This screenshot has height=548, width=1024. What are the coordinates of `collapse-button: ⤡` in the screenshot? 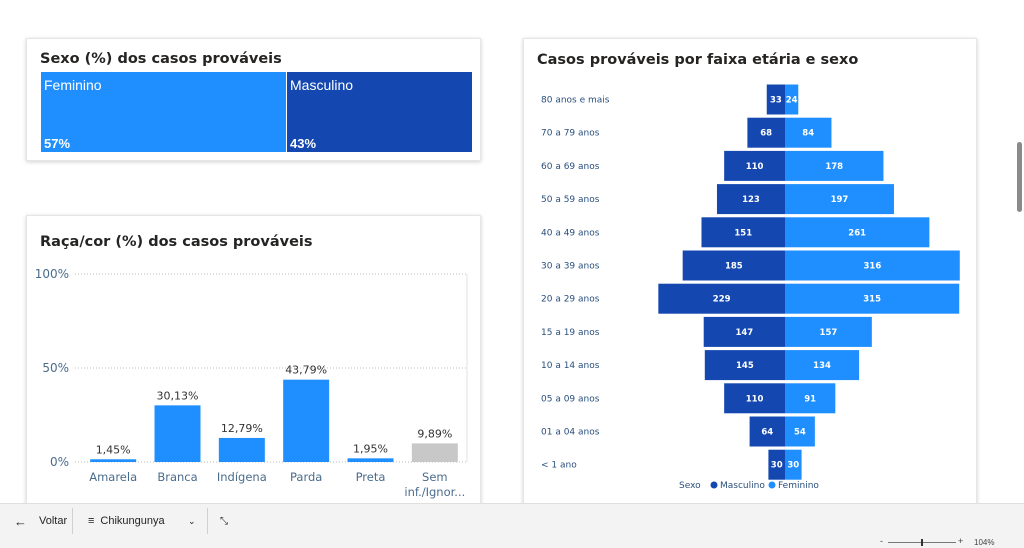 It's located at (224, 521).